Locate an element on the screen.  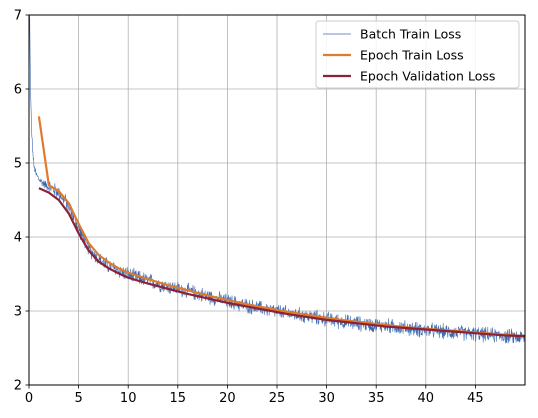
x-tick-label: 5 is located at coordinates (78, 398).